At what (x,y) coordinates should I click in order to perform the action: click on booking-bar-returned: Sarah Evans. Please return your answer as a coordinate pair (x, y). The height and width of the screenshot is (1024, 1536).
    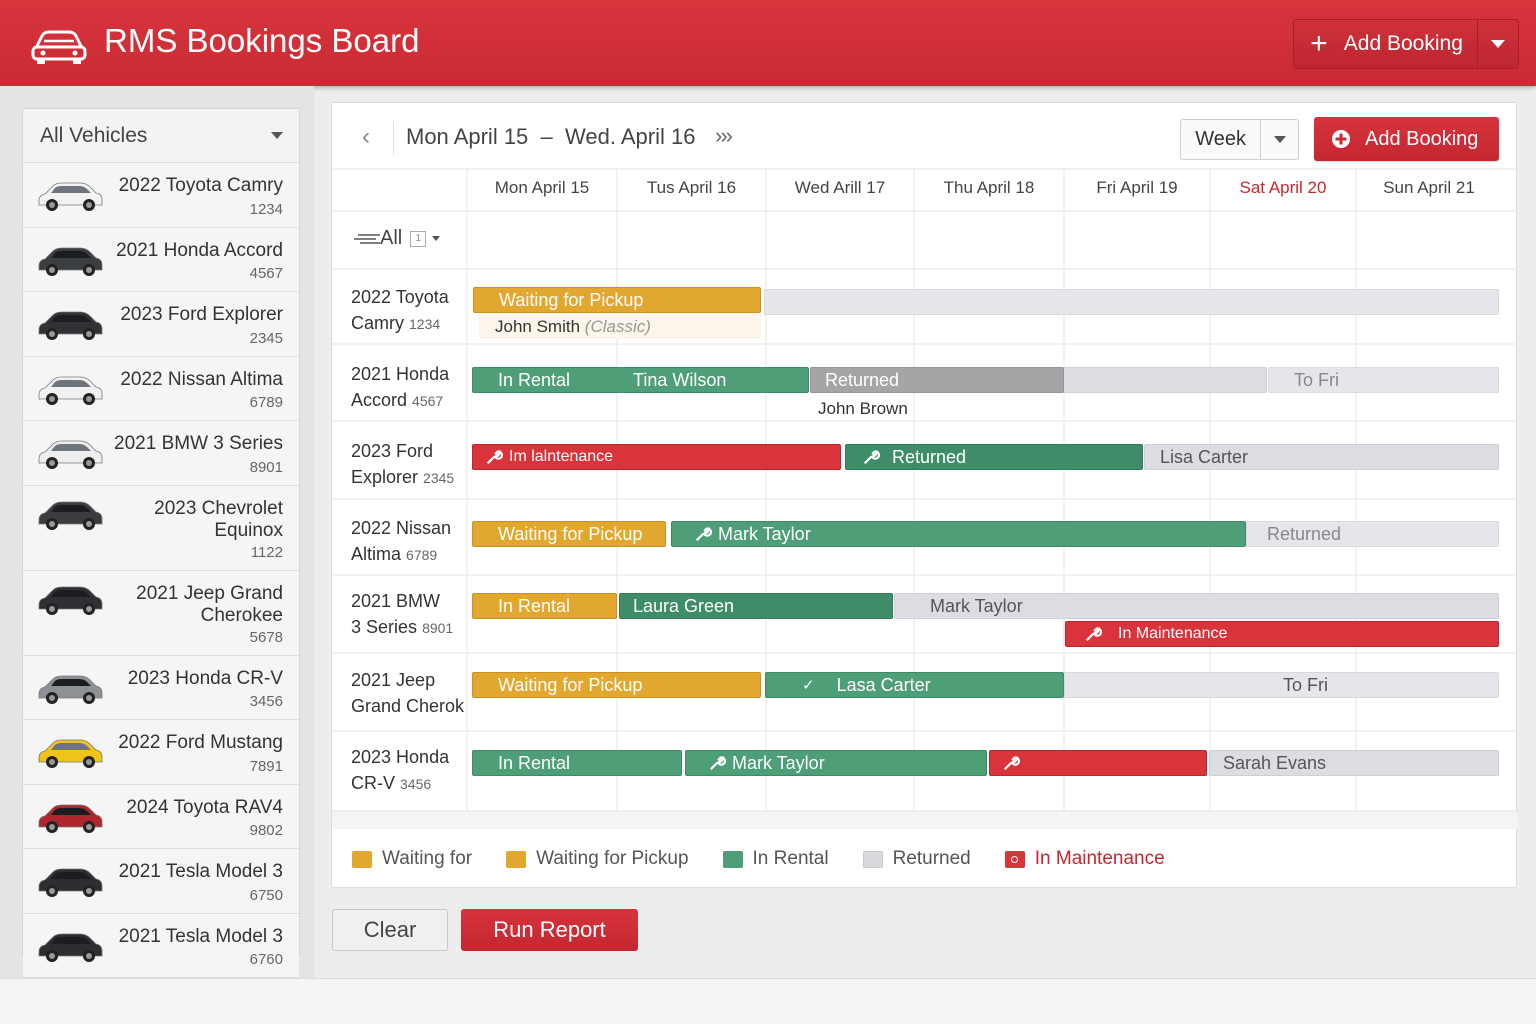
    Looking at the image, I should click on (1354, 763).